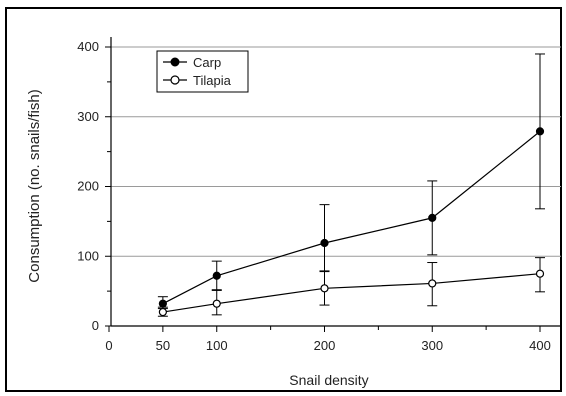  Describe the element at coordinates (351, 287) in the screenshot. I see `series-tilapia` at that location.